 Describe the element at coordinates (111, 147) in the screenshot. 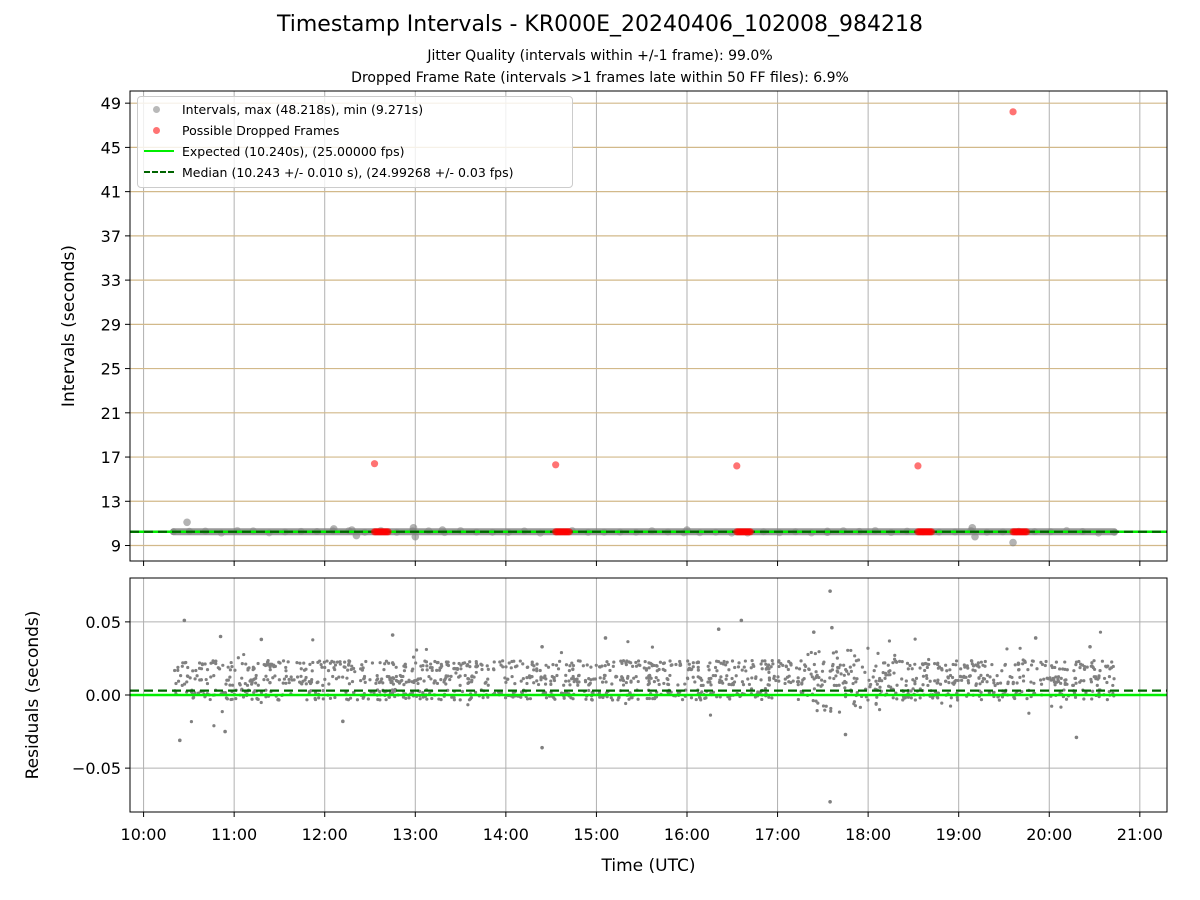

I see `top-ytick-label-45: 45` at that location.